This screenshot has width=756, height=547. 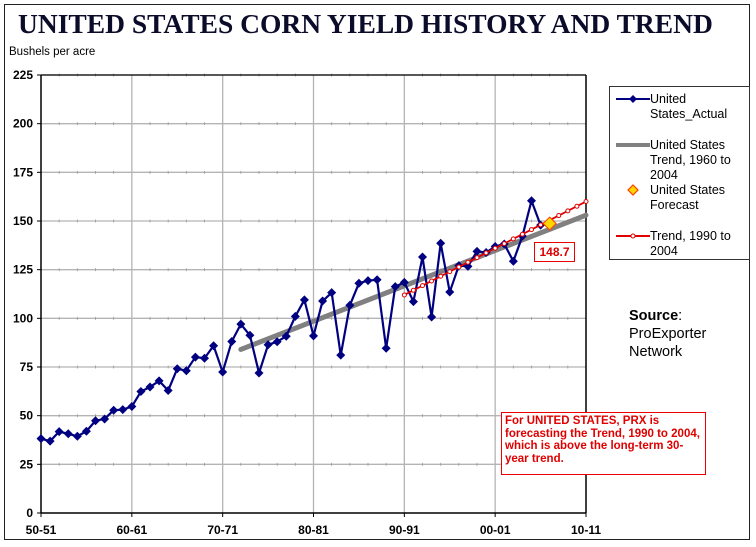 I want to click on trend-line-1960-2004, so click(x=413, y=282).